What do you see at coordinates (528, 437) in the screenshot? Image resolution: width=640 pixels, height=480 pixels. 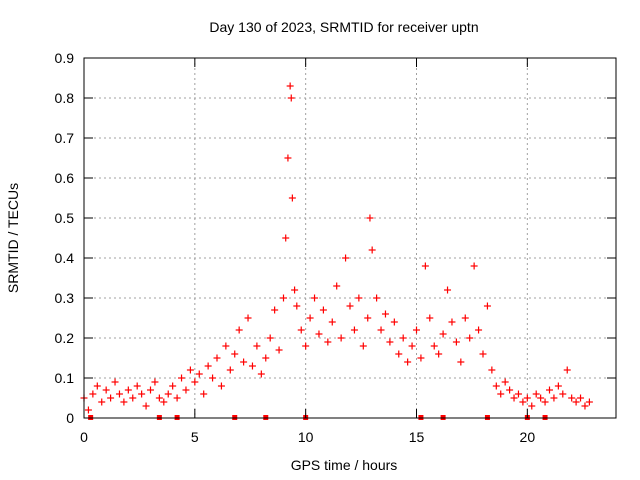 I see `x-tick-label: 20` at bounding box center [528, 437].